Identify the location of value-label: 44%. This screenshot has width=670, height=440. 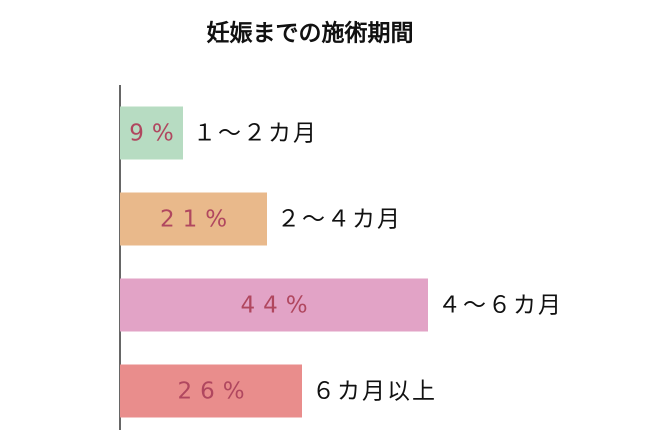
(277, 306).